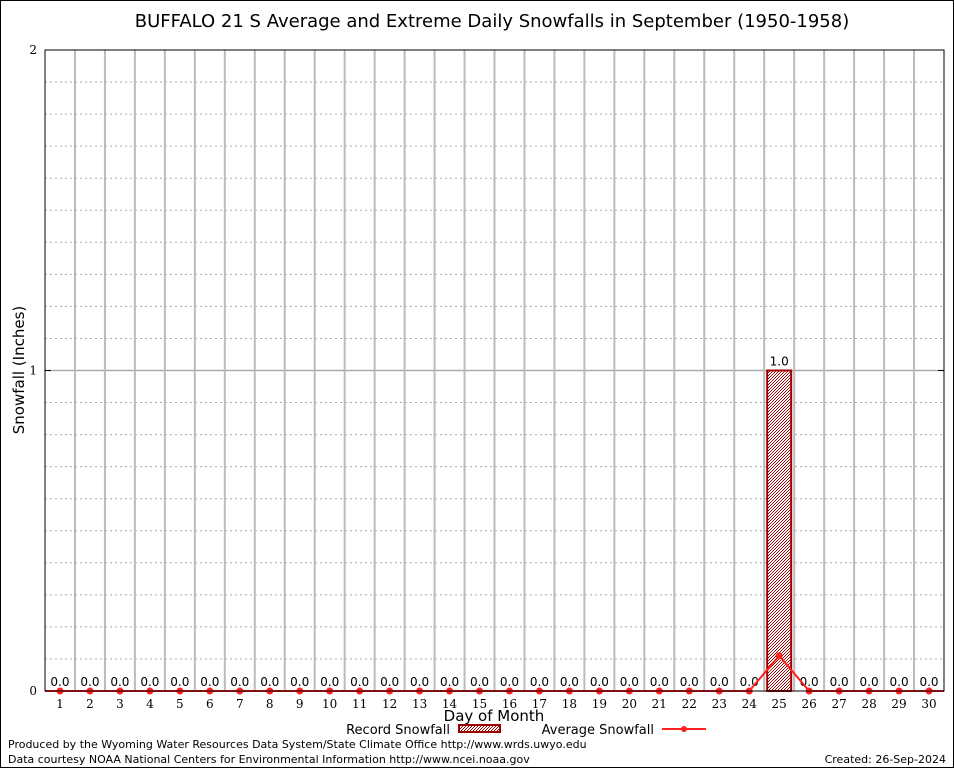 The image size is (954, 772). I want to click on x-tick-label: 27, so click(838, 704).